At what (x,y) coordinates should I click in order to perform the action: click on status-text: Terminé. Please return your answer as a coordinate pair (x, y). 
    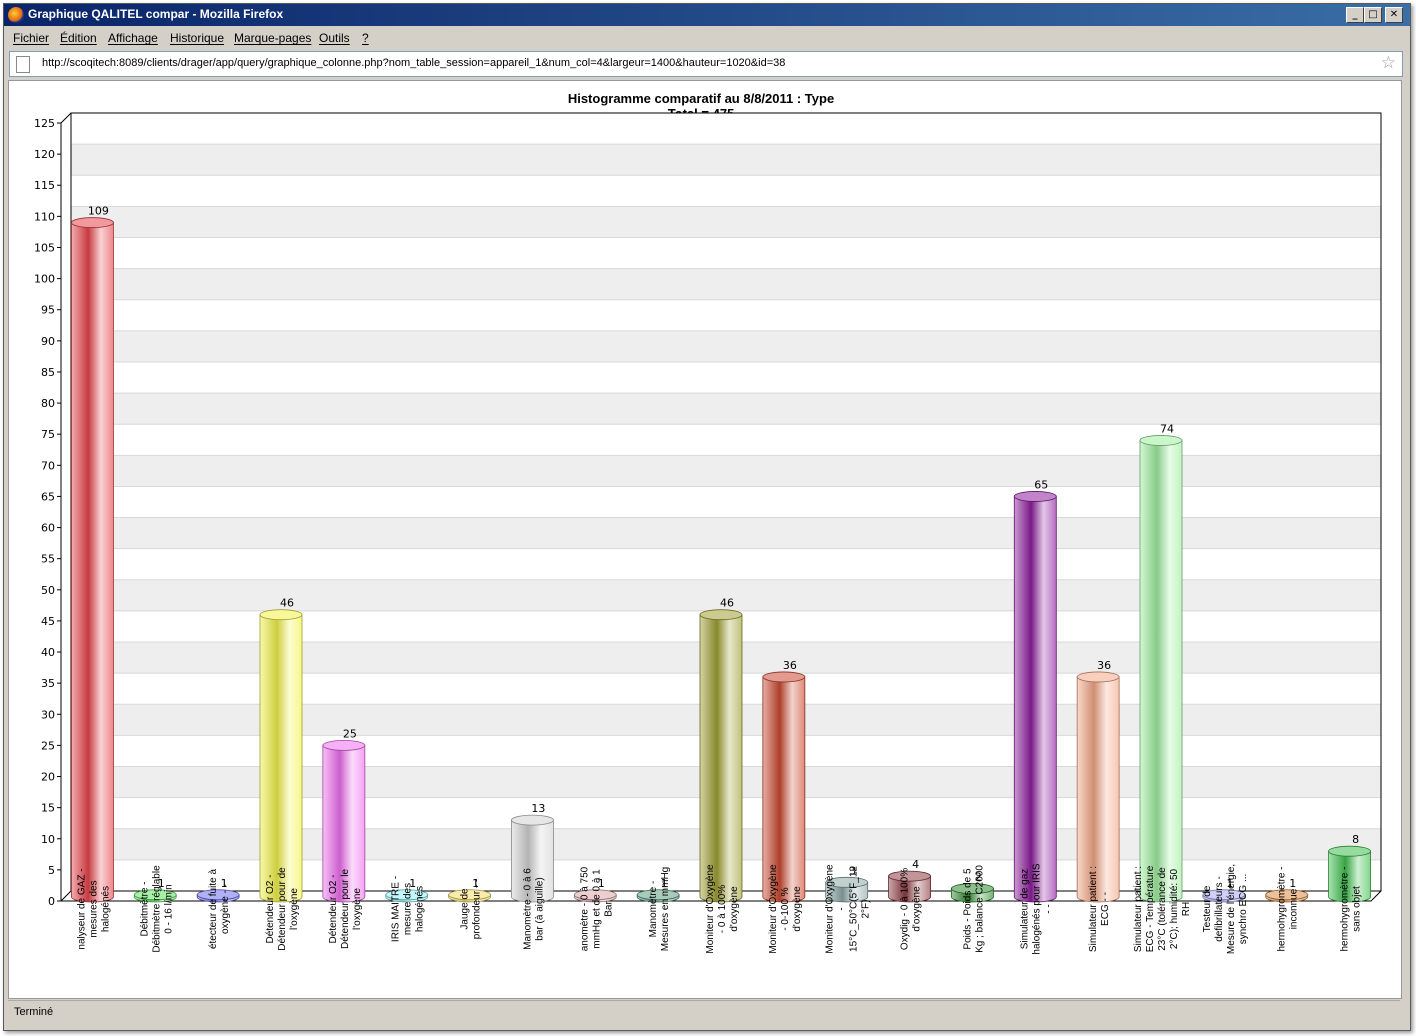
    Looking at the image, I should click on (34, 1012).